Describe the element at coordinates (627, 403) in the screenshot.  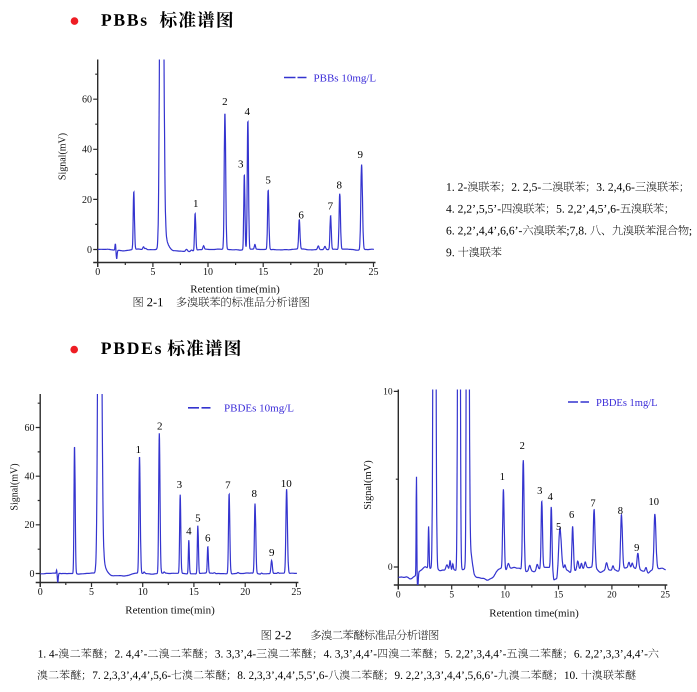
I see `svg-text: PBDEs 1mg/L` at that location.